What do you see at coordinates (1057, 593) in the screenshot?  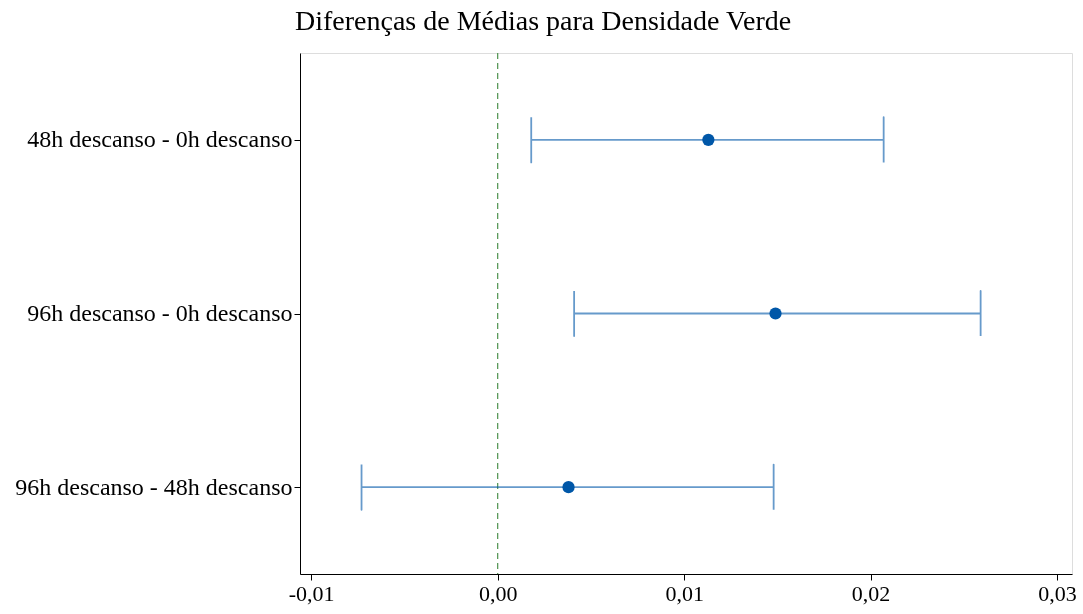 I see `x-tick-label: 0,03` at bounding box center [1057, 593].